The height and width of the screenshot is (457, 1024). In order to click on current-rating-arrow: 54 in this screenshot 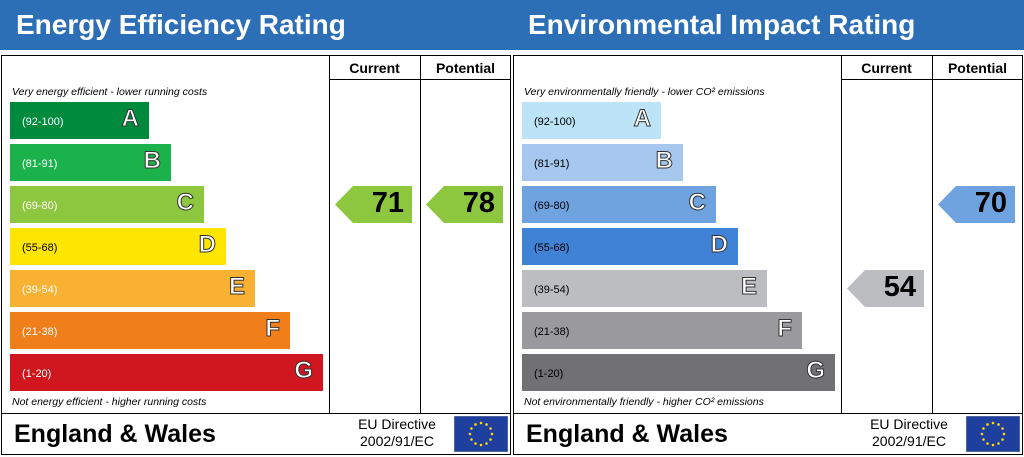, I will do `click(885, 288)`.